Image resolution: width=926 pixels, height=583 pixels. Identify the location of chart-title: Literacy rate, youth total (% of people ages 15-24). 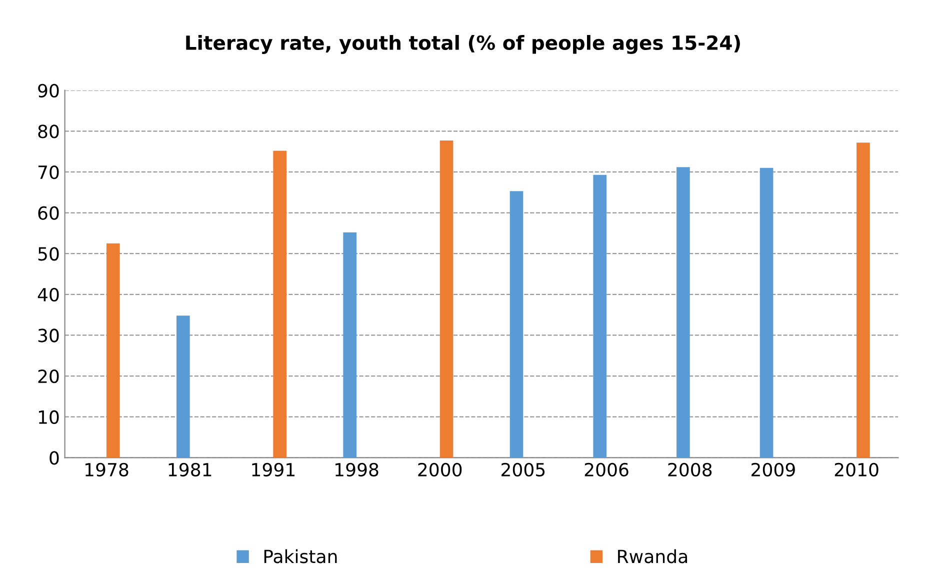
(463, 44).